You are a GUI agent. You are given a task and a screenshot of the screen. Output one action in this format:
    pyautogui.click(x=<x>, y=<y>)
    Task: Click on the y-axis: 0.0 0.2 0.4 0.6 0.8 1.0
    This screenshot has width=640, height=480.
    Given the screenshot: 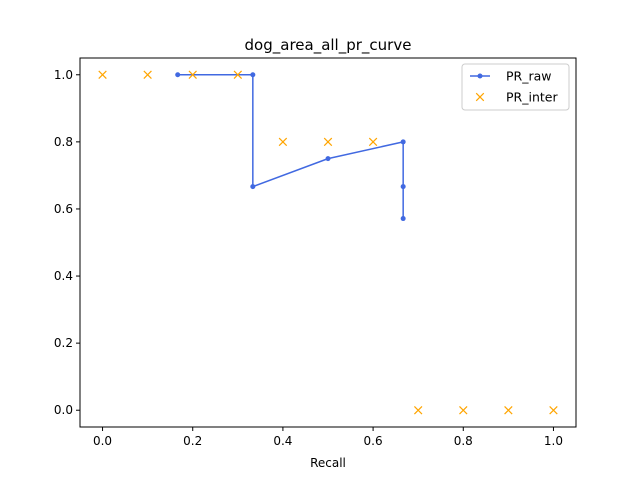 What is the action you would take?
    pyautogui.click(x=67, y=242)
    